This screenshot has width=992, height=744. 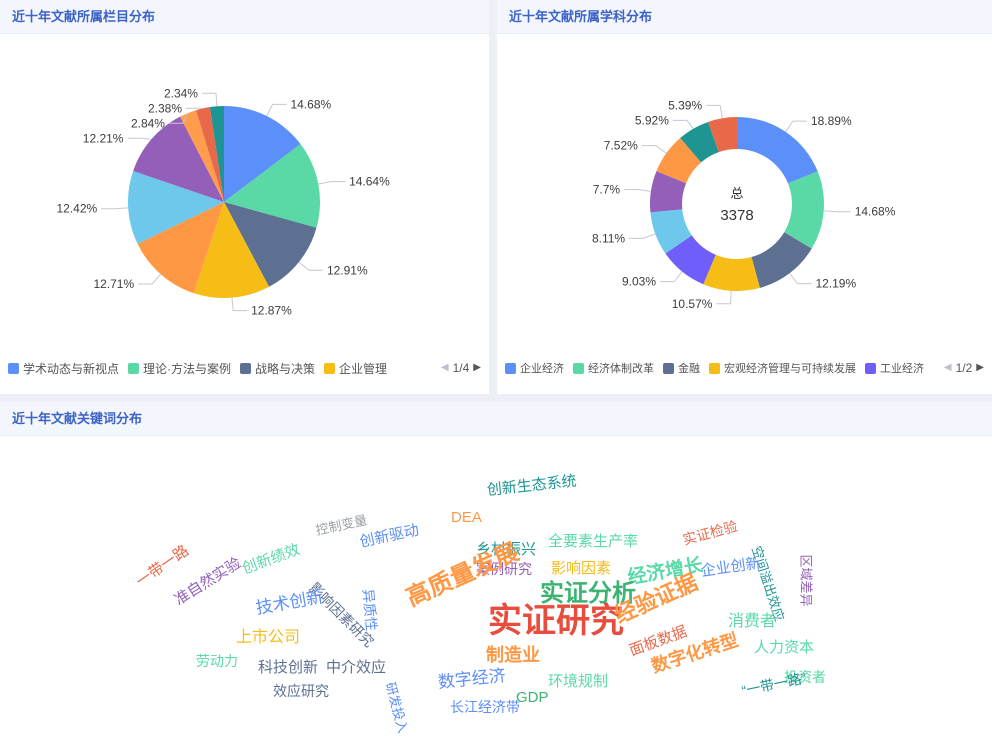 I want to click on keyword: 区域差异, so click(x=806, y=580).